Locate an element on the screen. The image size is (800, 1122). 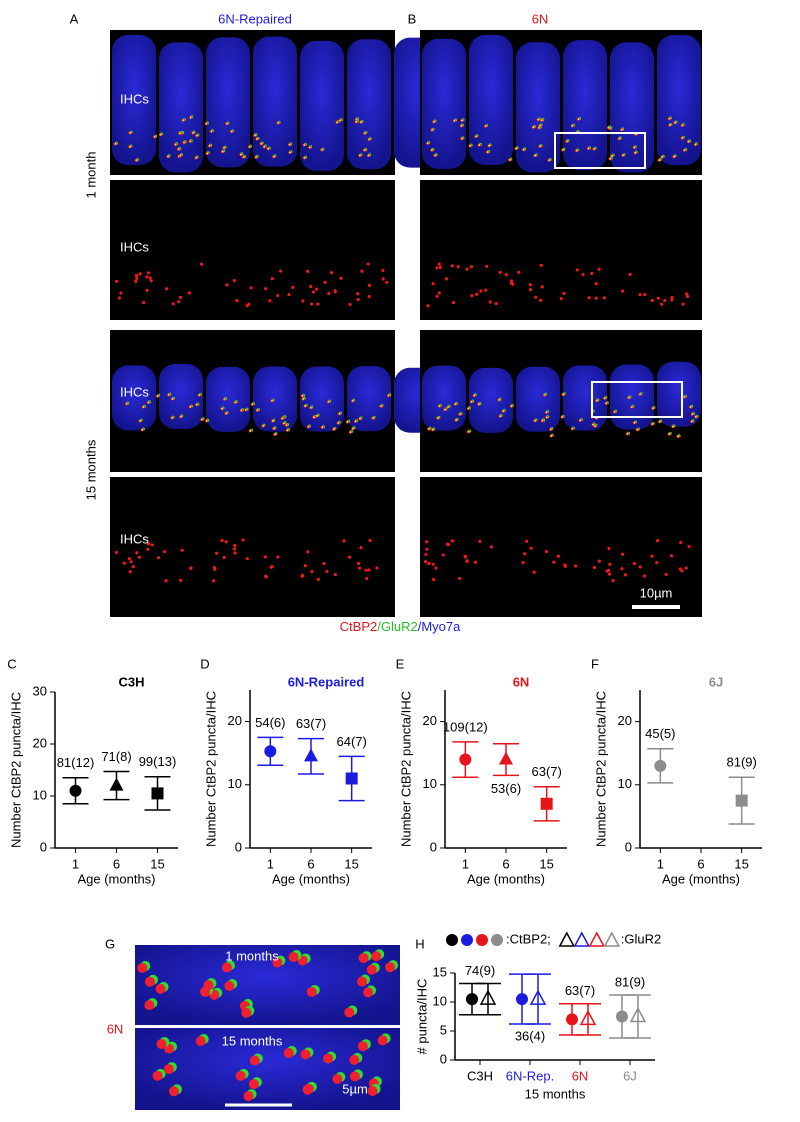
y-tick-label: 30 is located at coordinates (40, 690).